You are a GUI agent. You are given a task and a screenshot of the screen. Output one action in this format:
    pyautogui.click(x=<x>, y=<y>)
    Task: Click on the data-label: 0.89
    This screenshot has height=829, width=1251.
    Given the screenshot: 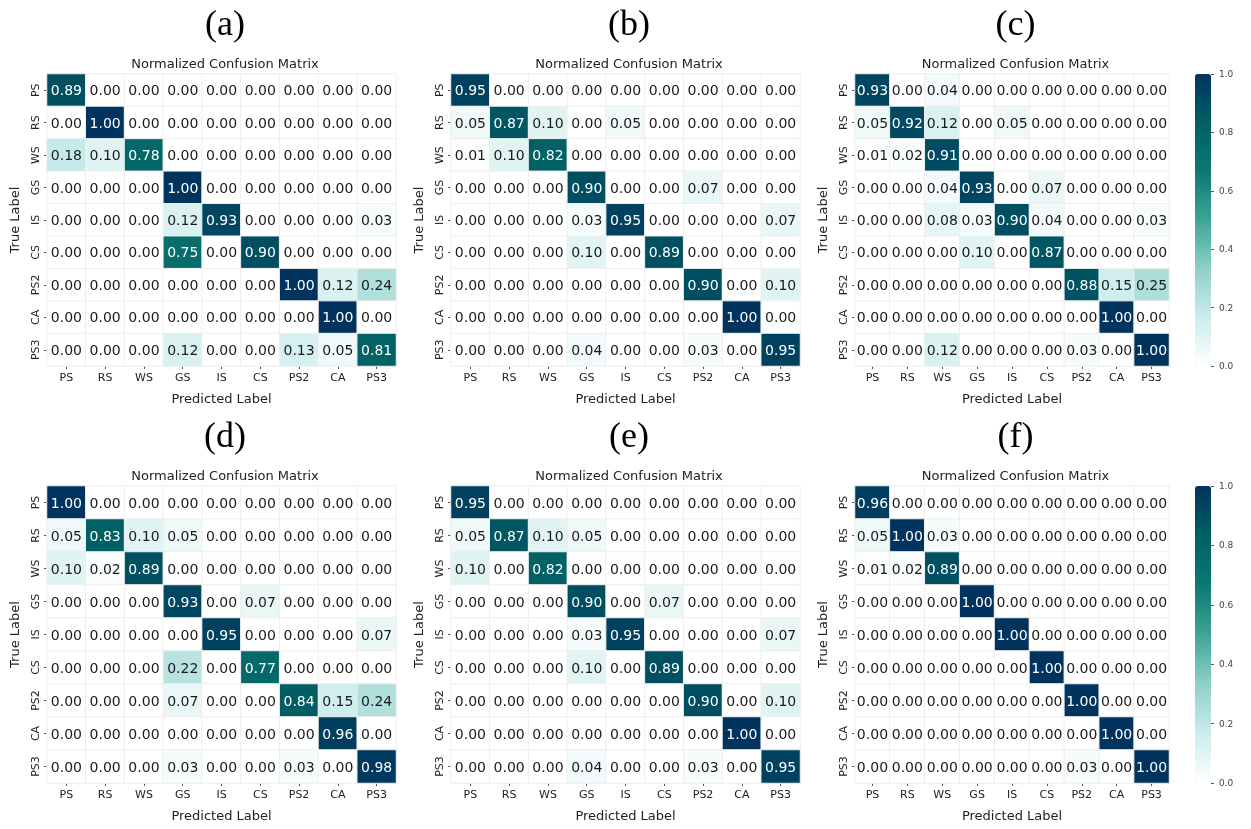 What is the action you would take?
    pyautogui.click(x=942, y=568)
    